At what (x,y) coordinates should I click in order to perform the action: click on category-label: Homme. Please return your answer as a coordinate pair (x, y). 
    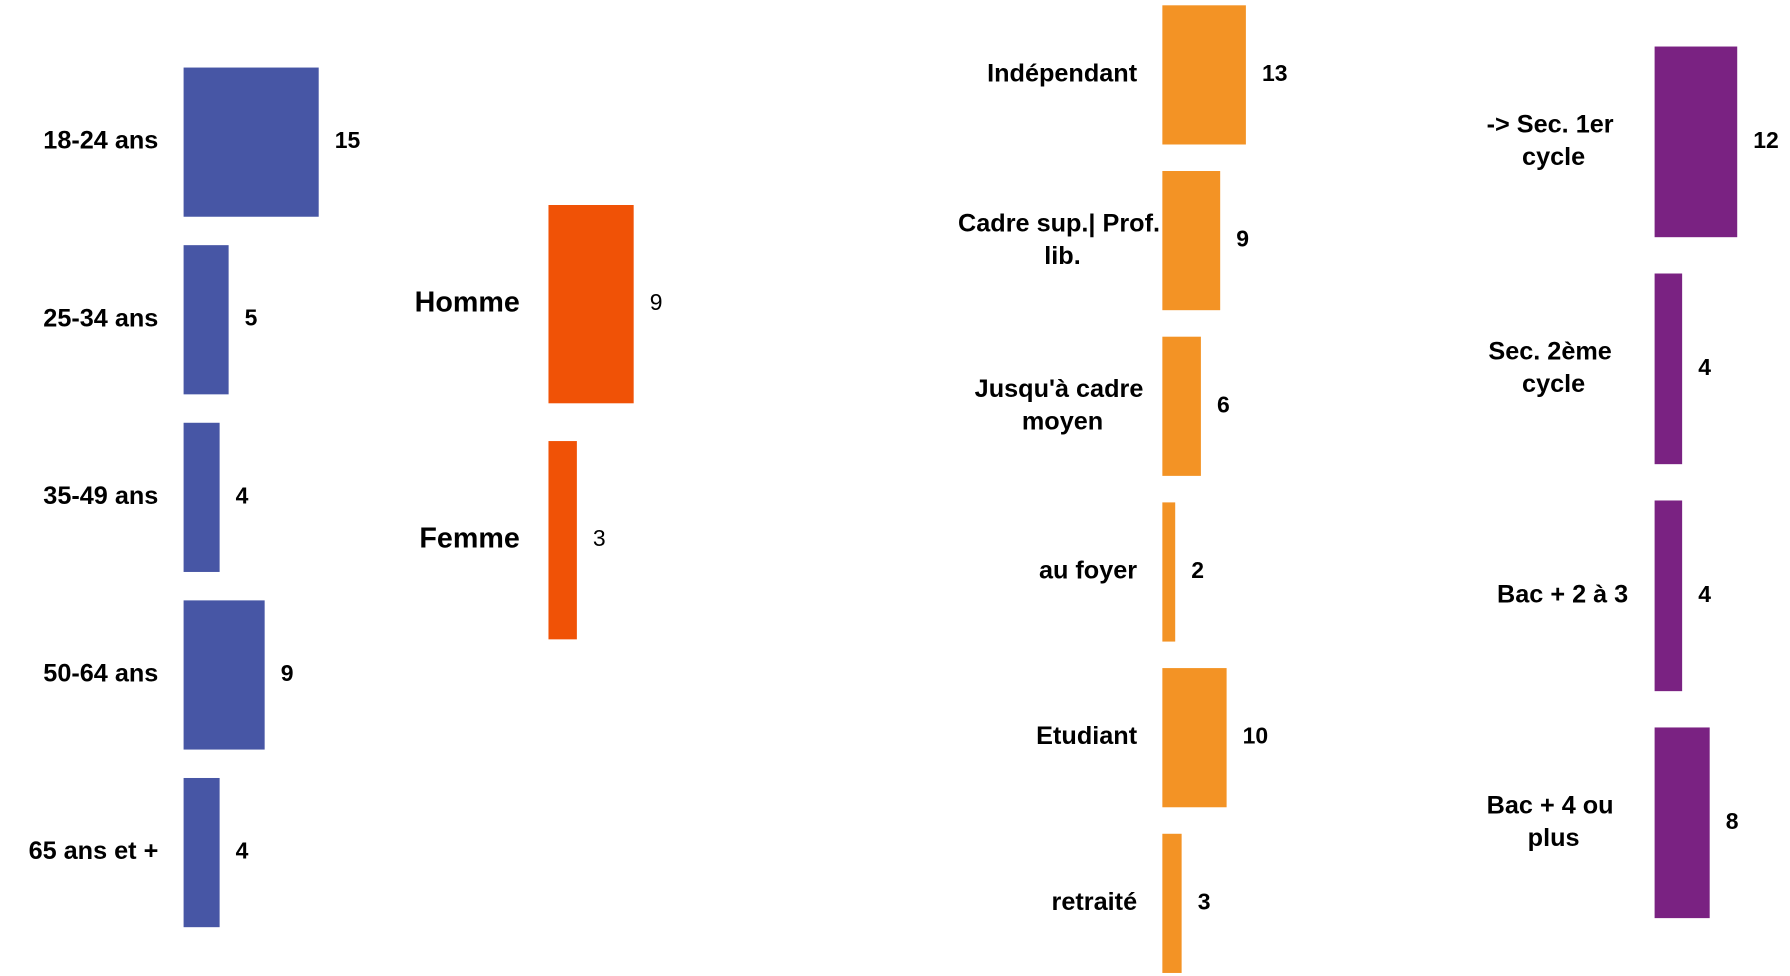
    Looking at the image, I should click on (467, 303).